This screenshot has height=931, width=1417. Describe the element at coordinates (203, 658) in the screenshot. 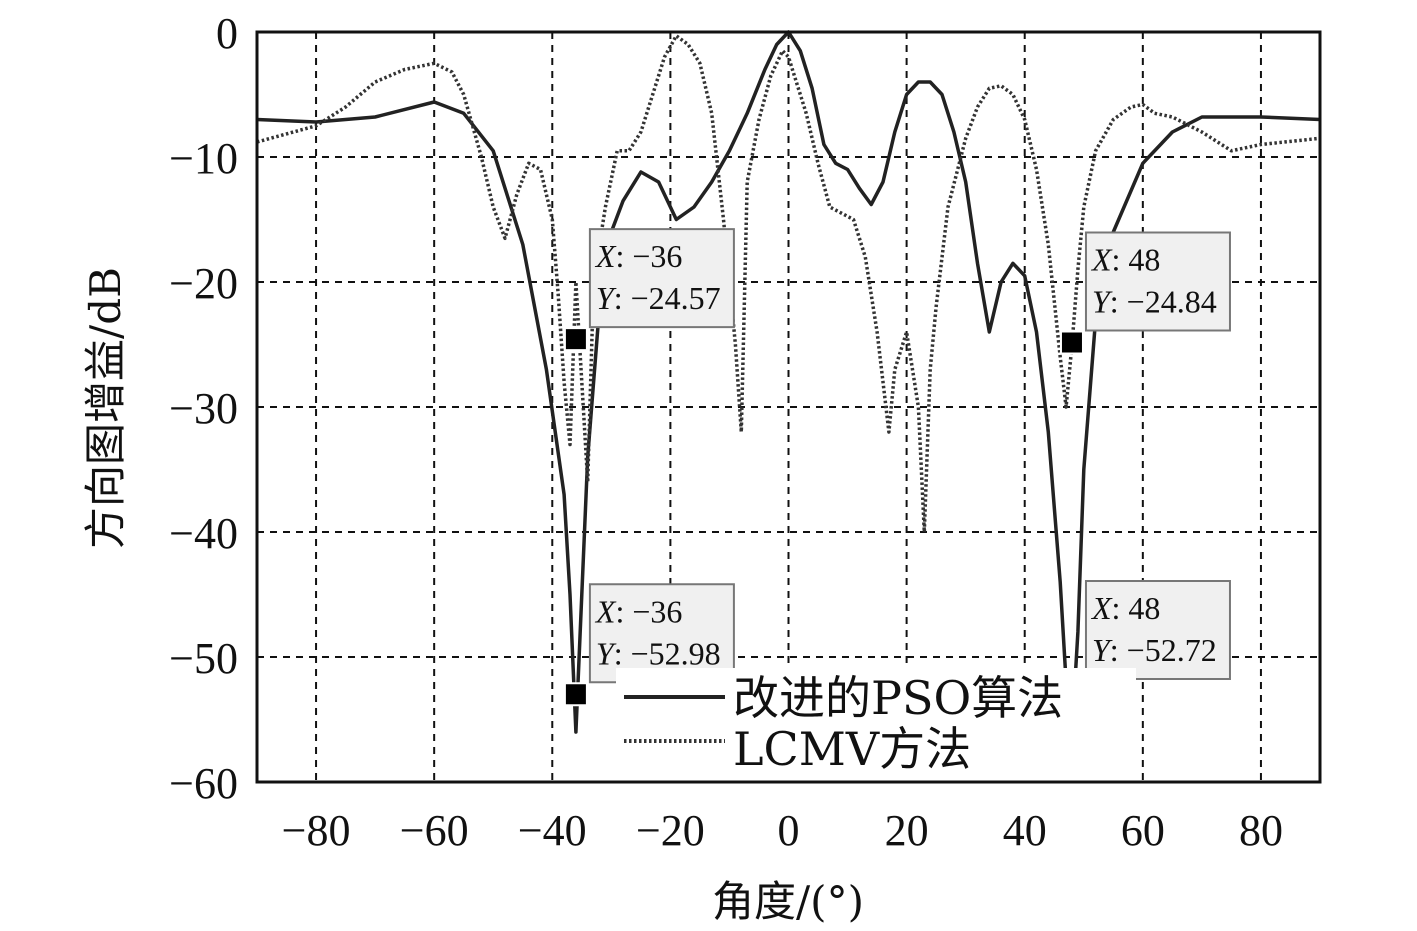

I see `y-tick-label: −50` at that location.